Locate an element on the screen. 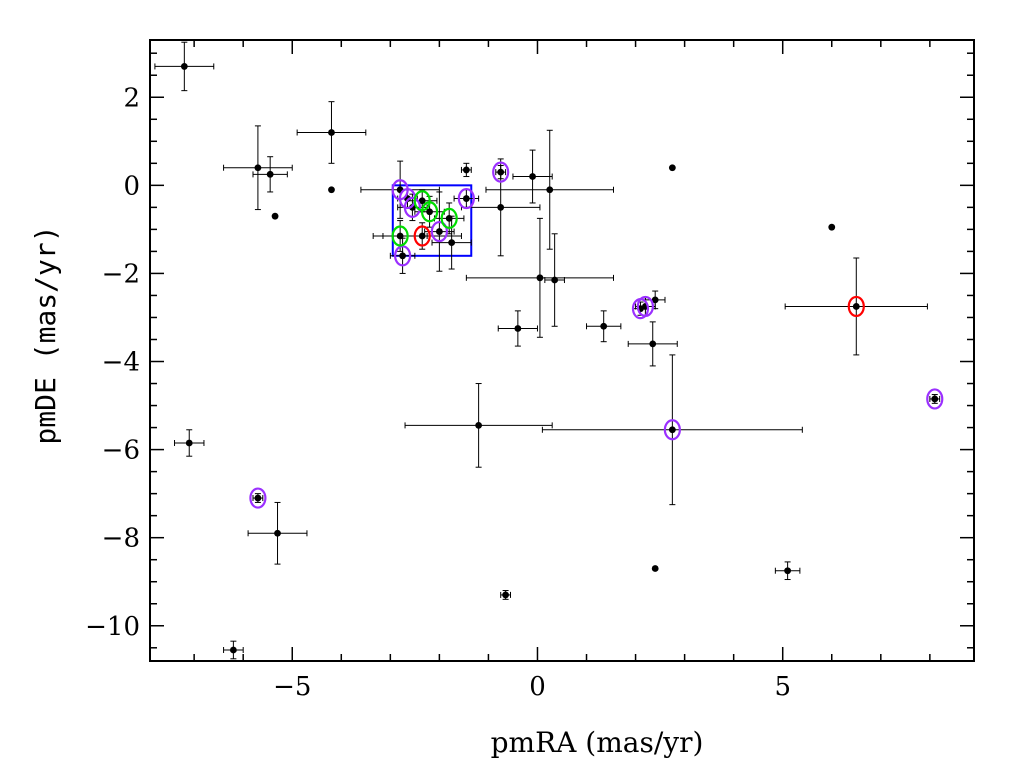  y-tick-label: −4 is located at coordinates (121, 363).